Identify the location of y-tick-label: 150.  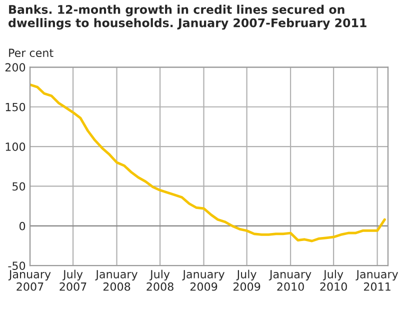
(16, 107).